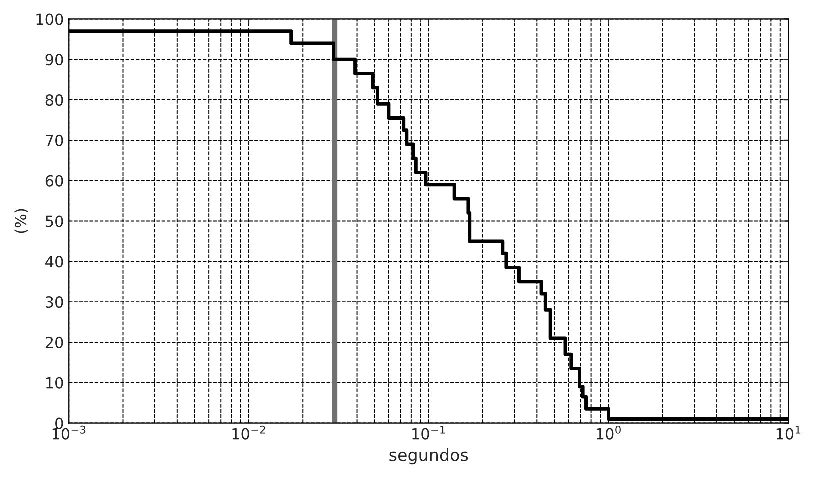 This screenshot has width=813, height=481. I want to click on x-tick-label: 10$^{−1}$, so click(429, 433).